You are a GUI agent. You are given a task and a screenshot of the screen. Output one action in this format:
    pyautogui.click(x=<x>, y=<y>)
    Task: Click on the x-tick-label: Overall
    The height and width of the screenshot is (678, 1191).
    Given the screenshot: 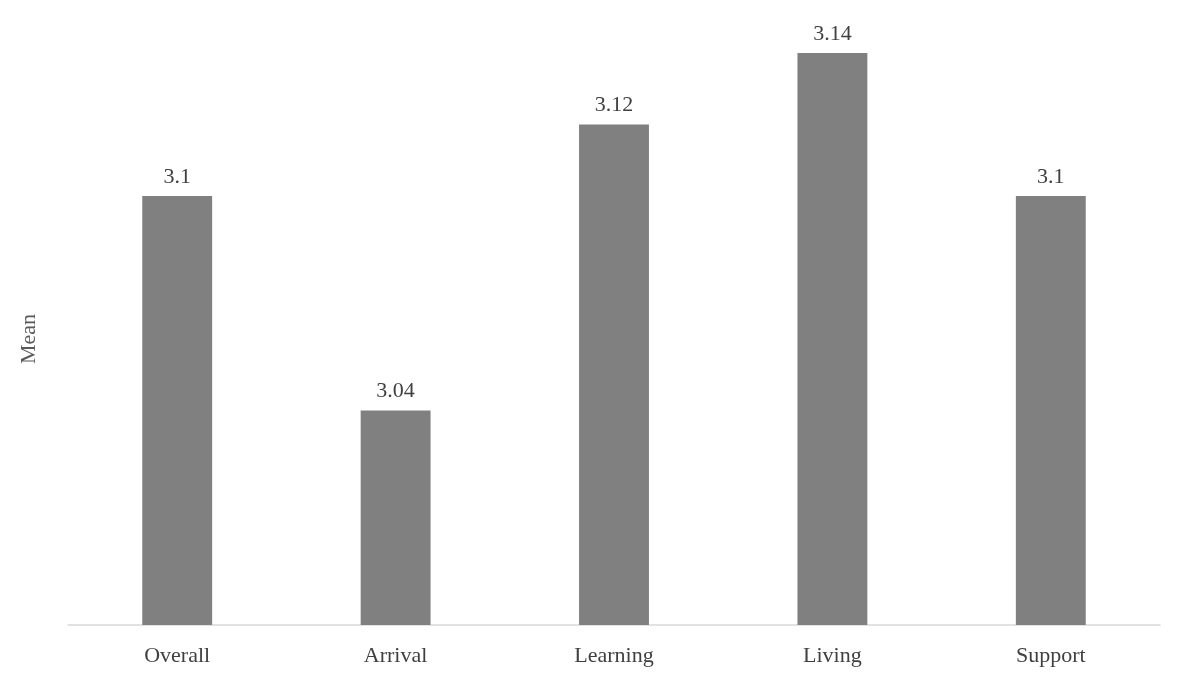 What is the action you would take?
    pyautogui.click(x=177, y=654)
    